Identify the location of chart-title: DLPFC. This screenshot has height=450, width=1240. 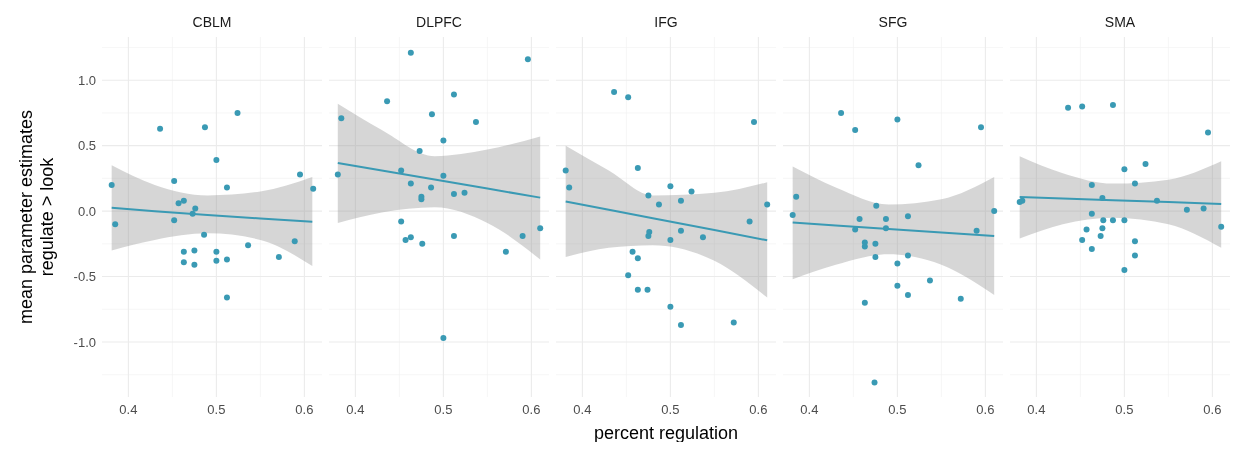
(439, 22).